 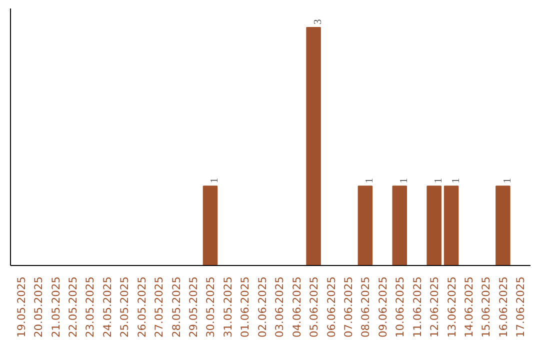 I want to click on x-tick-label: 14.06.2025, so click(x=469, y=307).